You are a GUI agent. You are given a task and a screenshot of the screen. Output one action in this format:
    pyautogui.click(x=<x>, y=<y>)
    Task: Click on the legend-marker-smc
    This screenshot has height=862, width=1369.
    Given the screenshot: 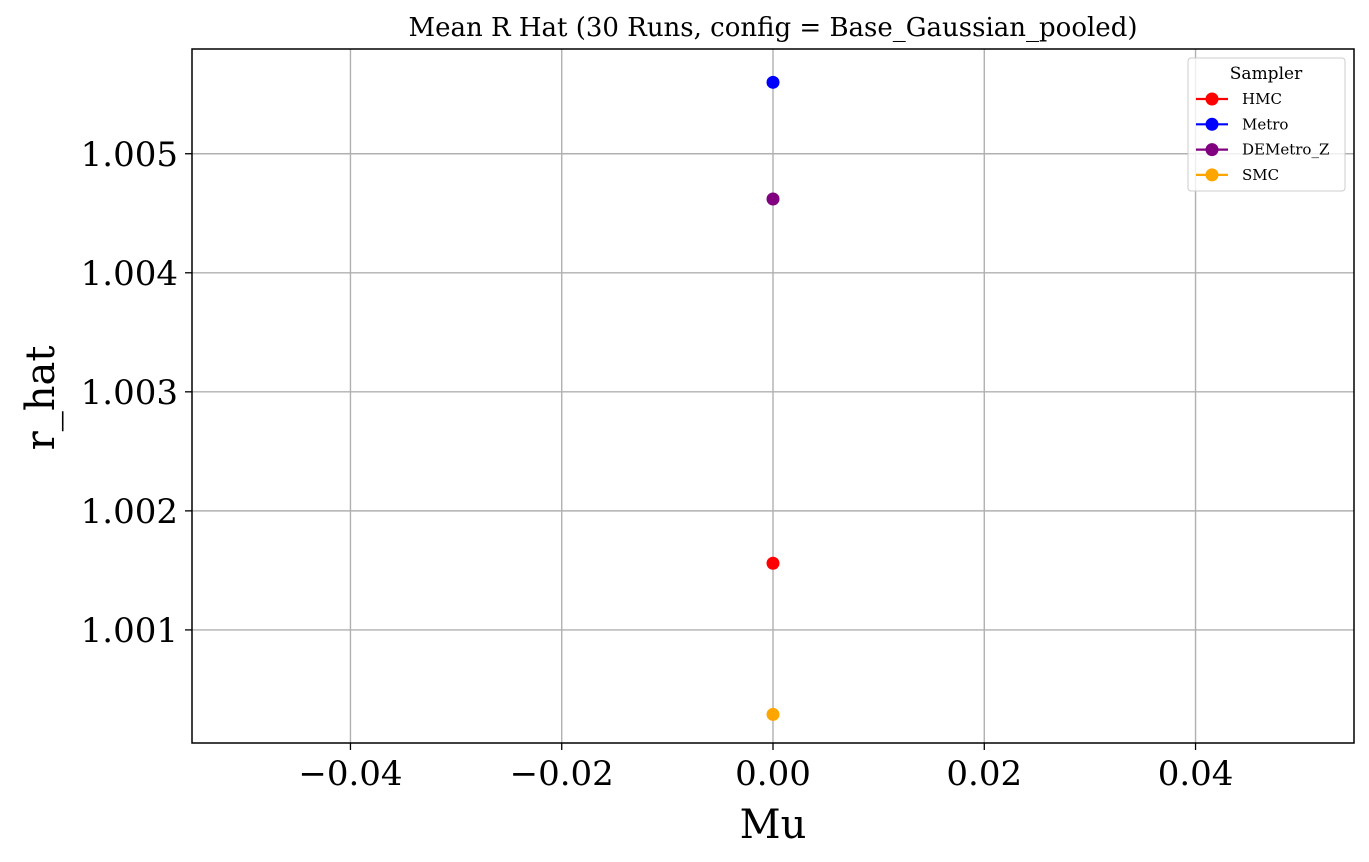 What is the action you would take?
    pyautogui.click(x=1212, y=175)
    